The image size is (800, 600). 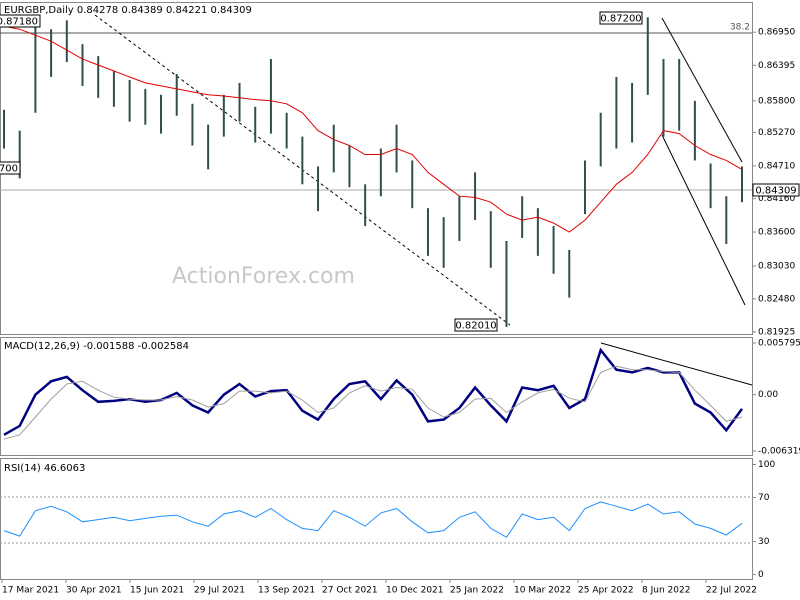 I want to click on y-tick-label: 0.84160, so click(x=776, y=199).